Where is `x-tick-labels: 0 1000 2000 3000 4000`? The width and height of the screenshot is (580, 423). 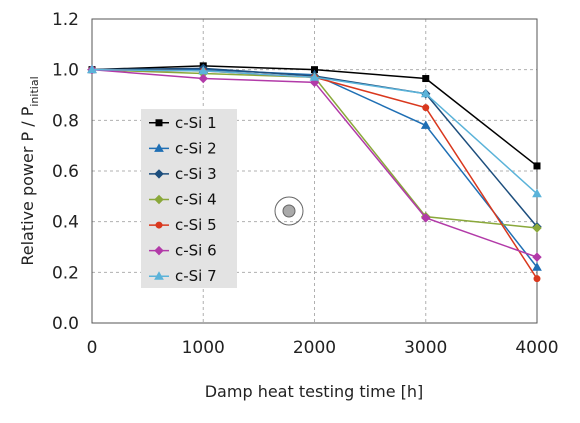
x-tick-labels: 0 1000 2000 3000 4000 is located at coordinates (323, 348).